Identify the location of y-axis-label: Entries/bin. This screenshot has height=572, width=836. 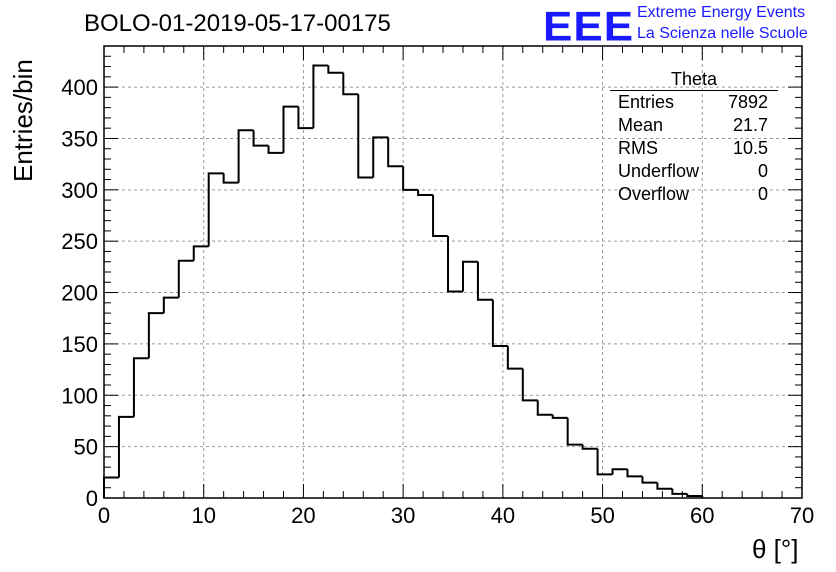
(23, 120).